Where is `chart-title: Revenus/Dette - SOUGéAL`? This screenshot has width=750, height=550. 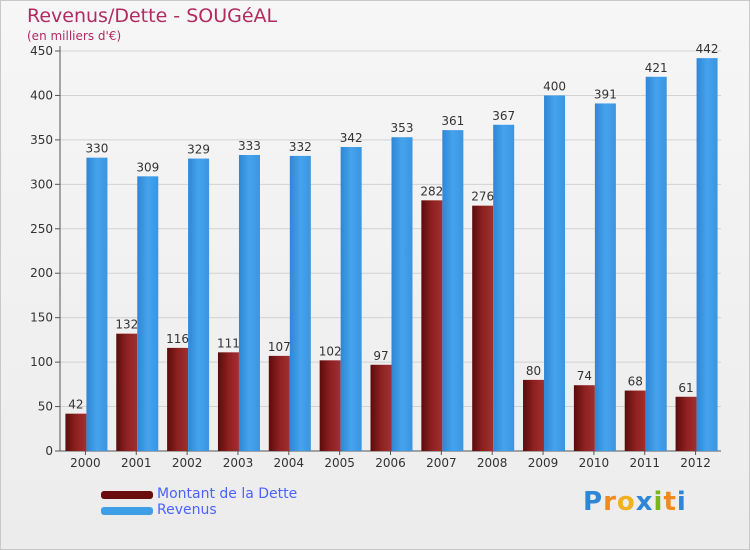 chart-title: Revenus/Dette - SOUGéAL is located at coordinates (152, 16).